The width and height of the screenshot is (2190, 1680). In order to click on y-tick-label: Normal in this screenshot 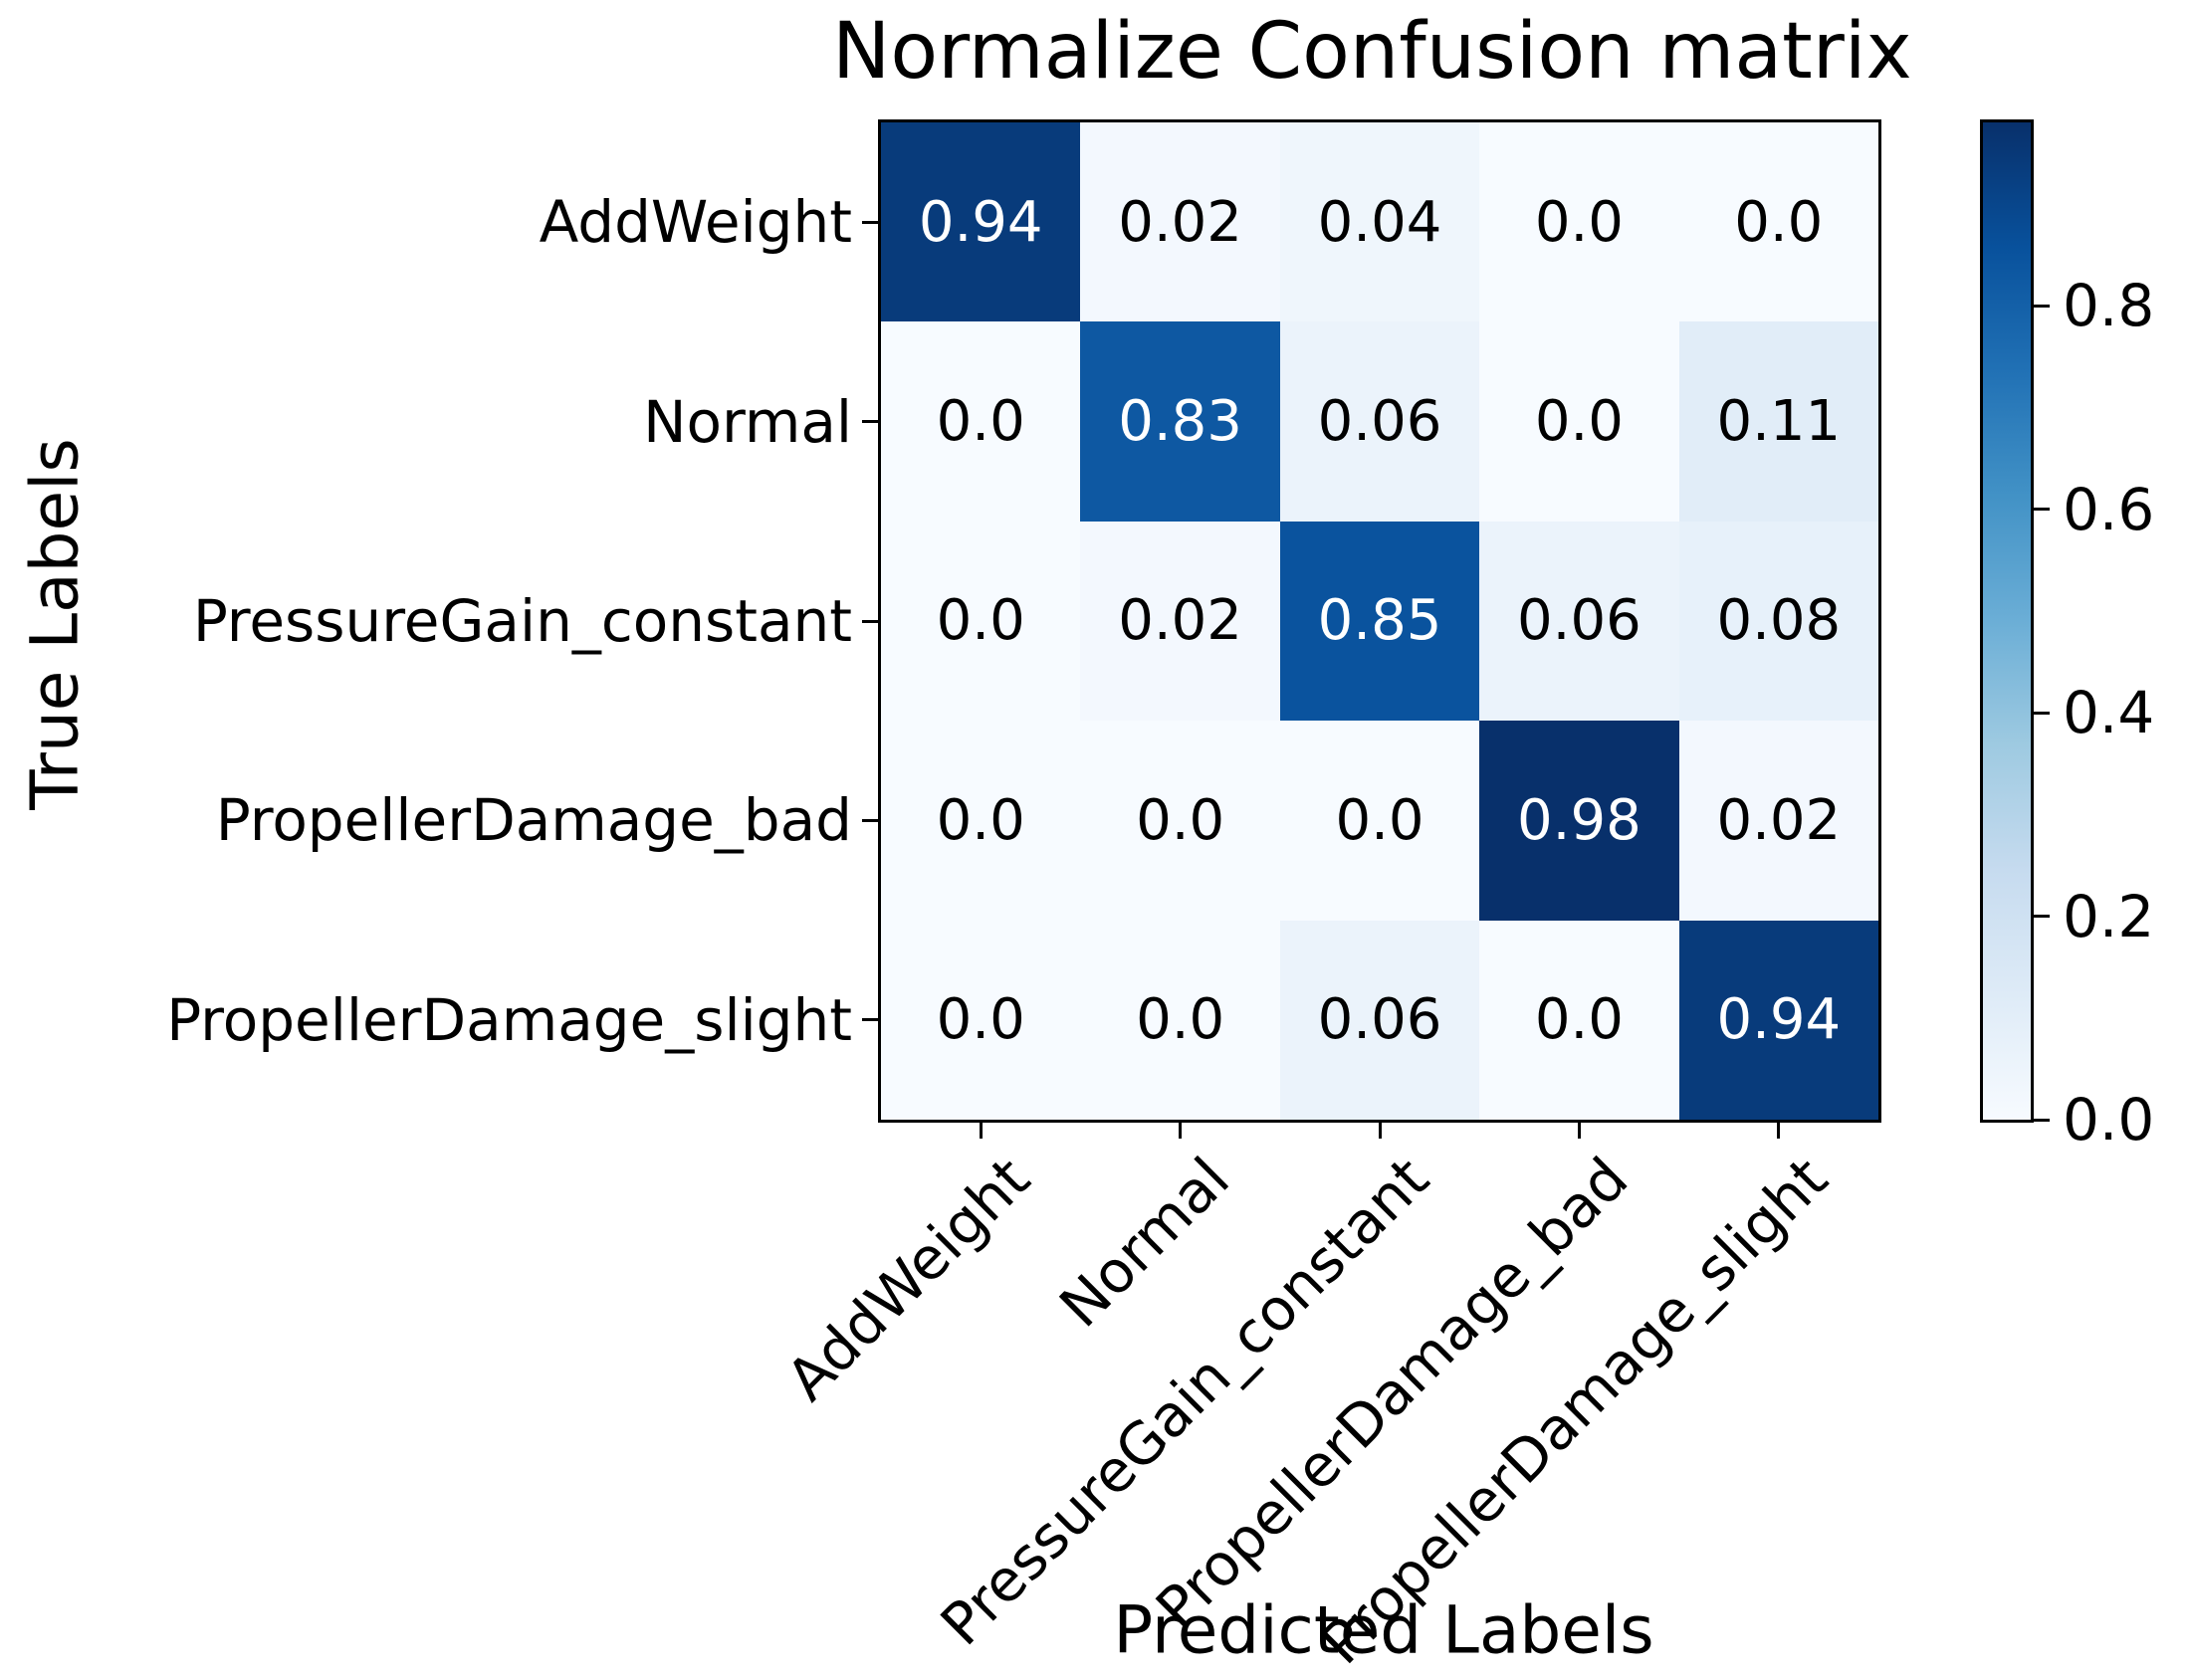, I will do `click(747, 421)`.